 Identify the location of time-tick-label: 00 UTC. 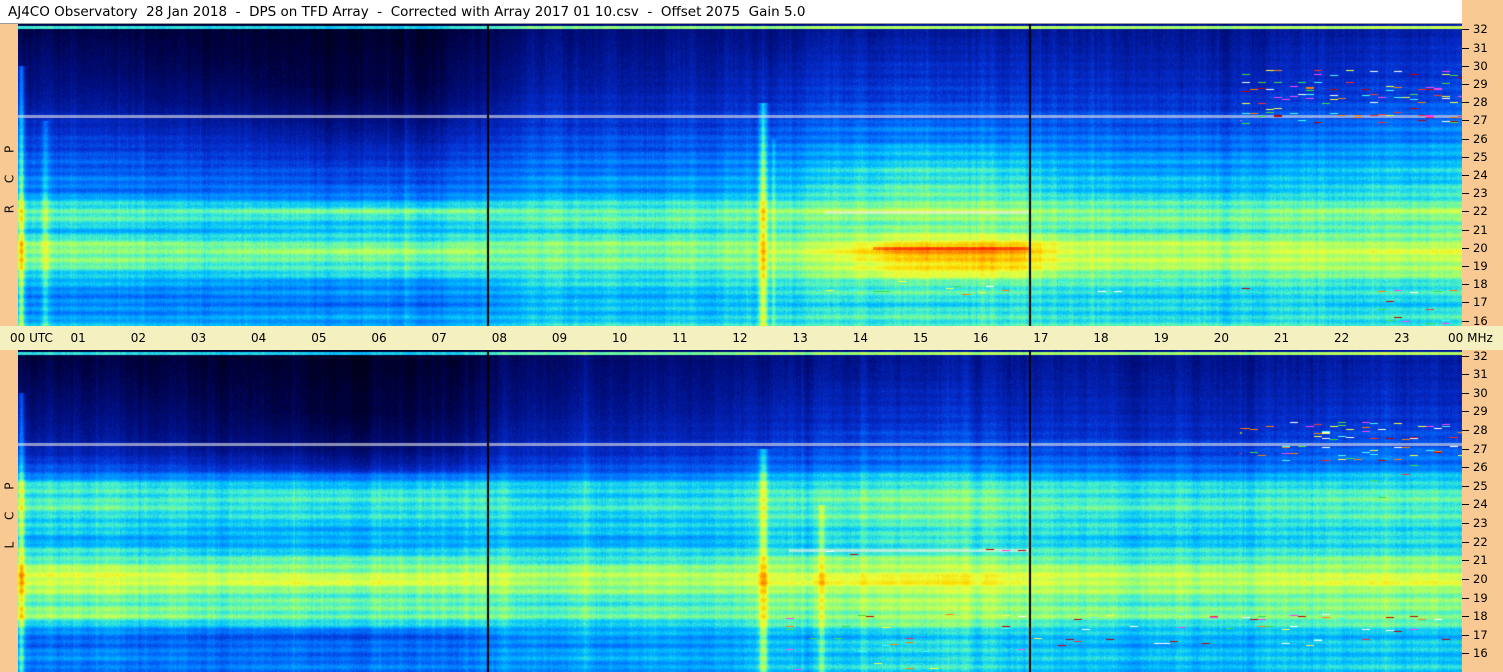
(31, 338).